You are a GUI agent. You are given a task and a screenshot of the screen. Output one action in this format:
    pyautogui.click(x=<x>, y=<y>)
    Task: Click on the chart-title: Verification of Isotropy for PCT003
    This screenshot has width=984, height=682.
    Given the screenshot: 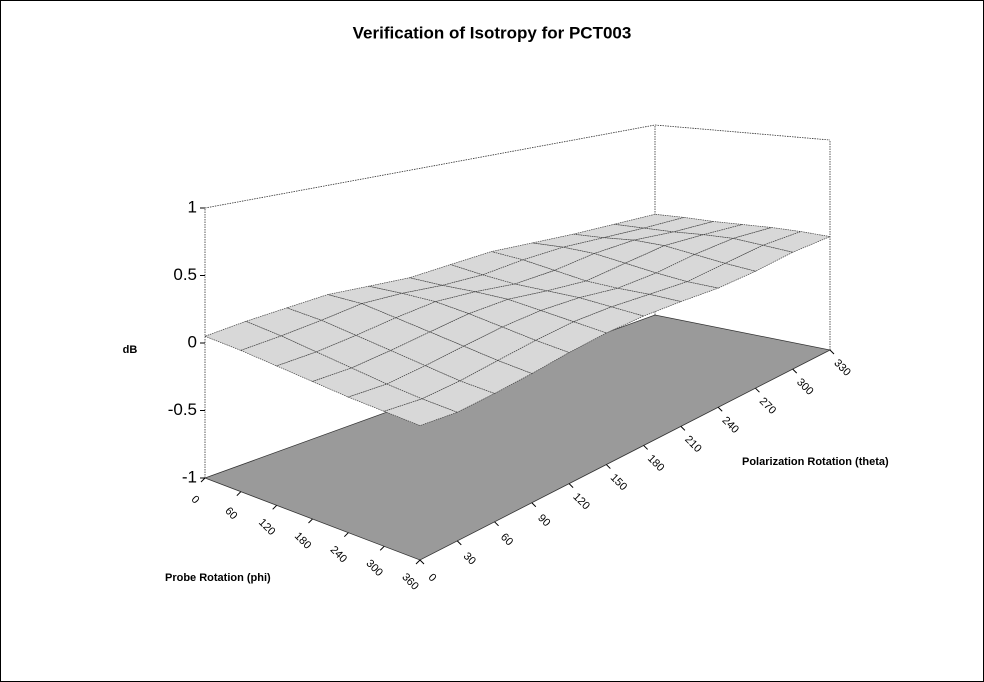 What is the action you would take?
    pyautogui.click(x=492, y=32)
    